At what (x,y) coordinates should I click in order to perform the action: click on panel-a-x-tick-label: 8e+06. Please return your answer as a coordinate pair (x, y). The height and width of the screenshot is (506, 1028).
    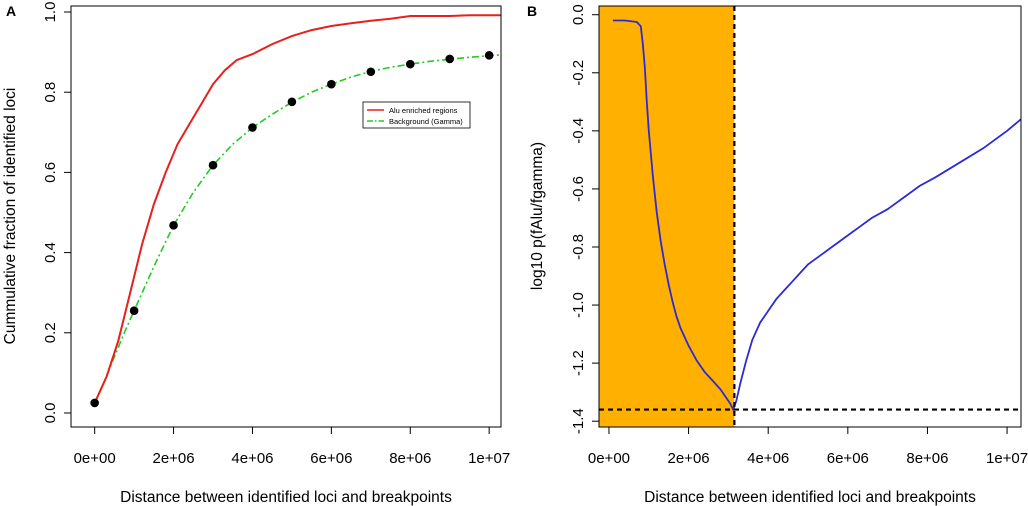
    Looking at the image, I should click on (410, 458).